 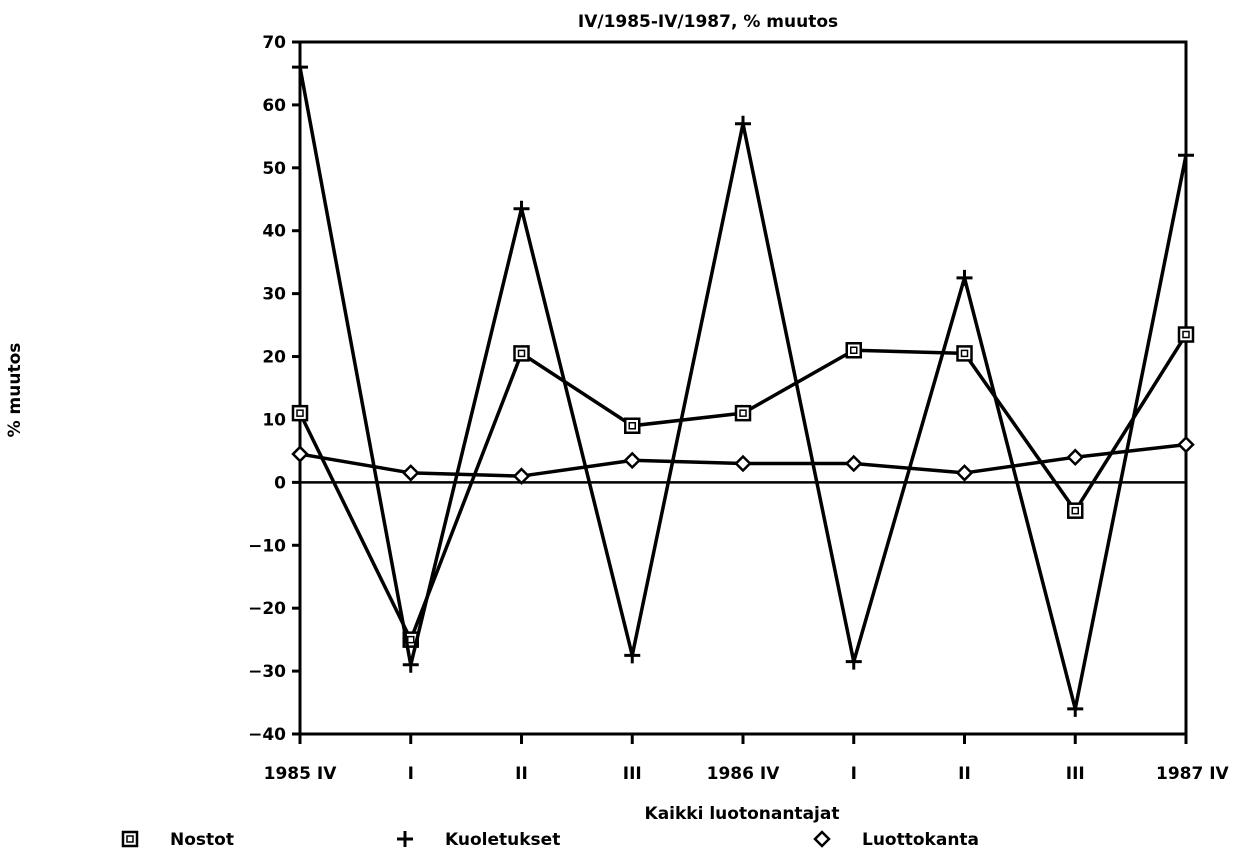 What do you see at coordinates (267, 735) in the screenshot?
I see `y-tick-label: −40` at bounding box center [267, 735].